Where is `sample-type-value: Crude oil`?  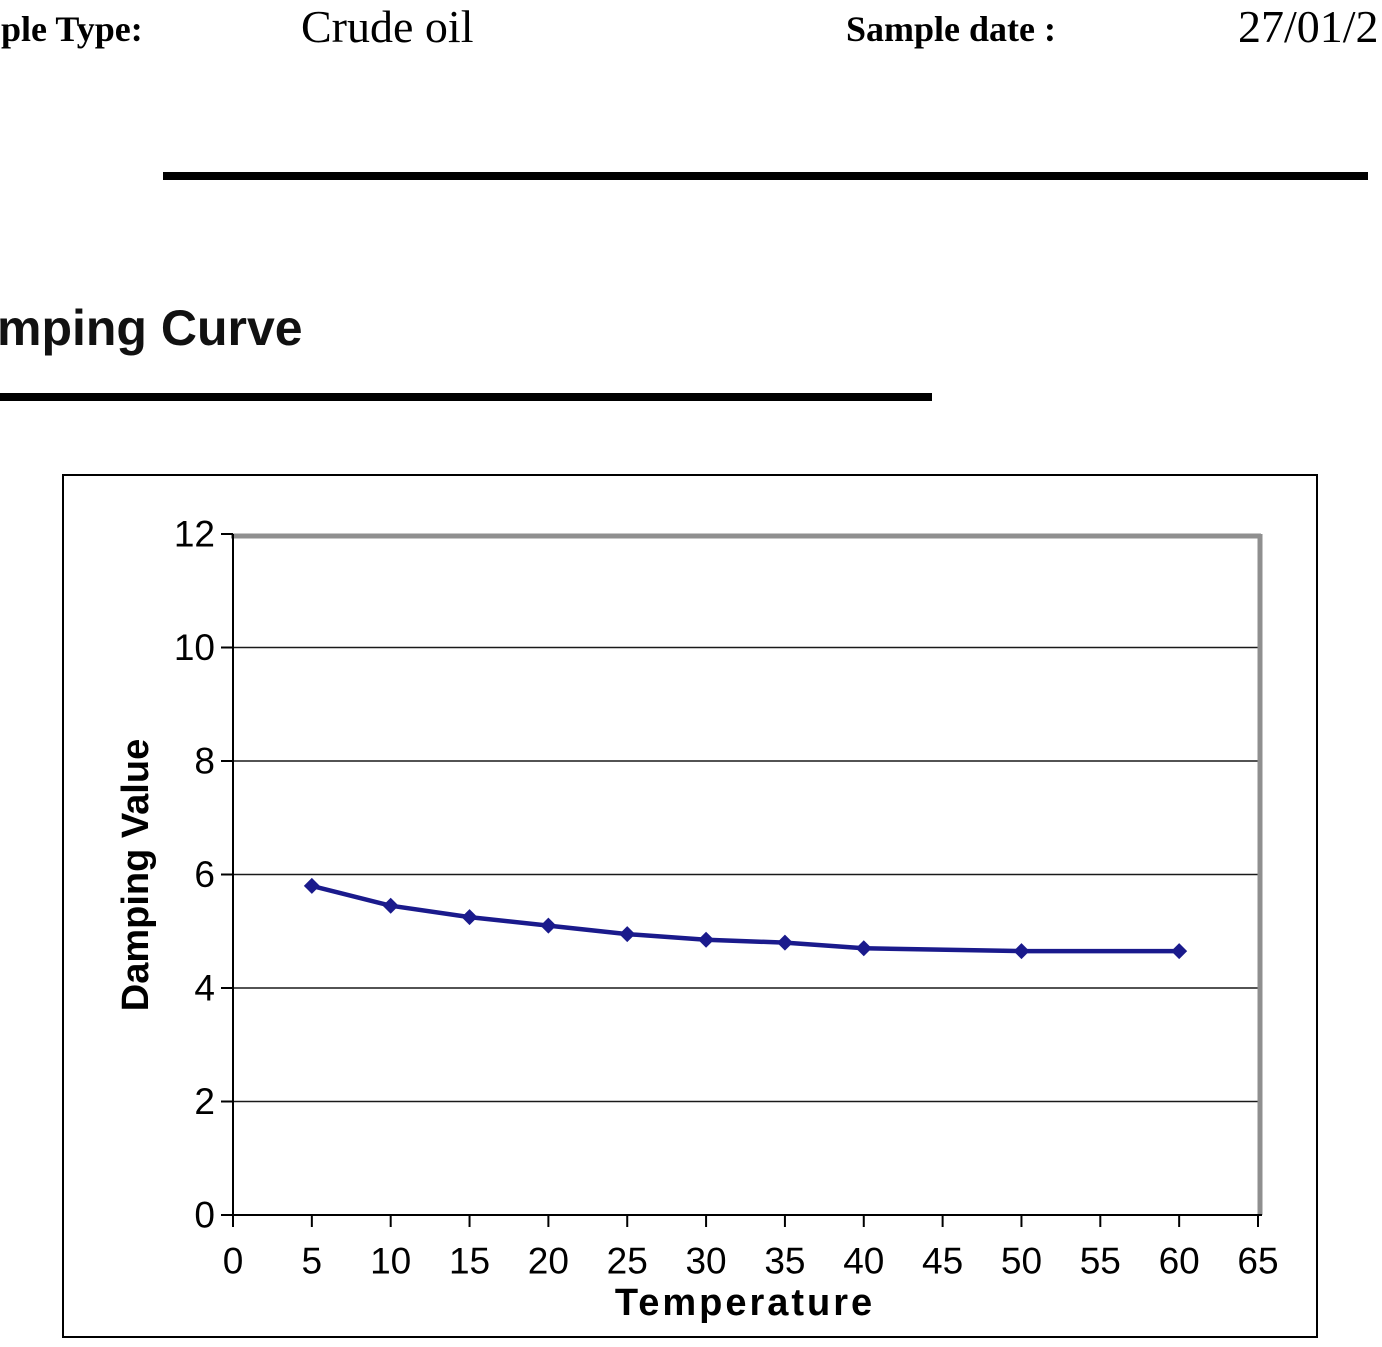
sample-type-value: Crude oil is located at coordinates (387, 26).